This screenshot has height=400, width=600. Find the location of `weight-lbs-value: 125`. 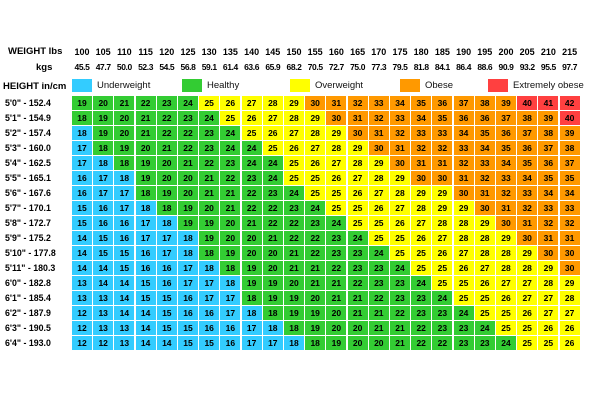

weight-lbs-value: 125 is located at coordinates (188, 52).